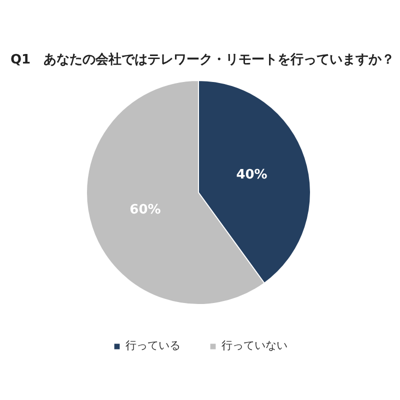  I want to click on data-label: 40%, so click(252, 175).